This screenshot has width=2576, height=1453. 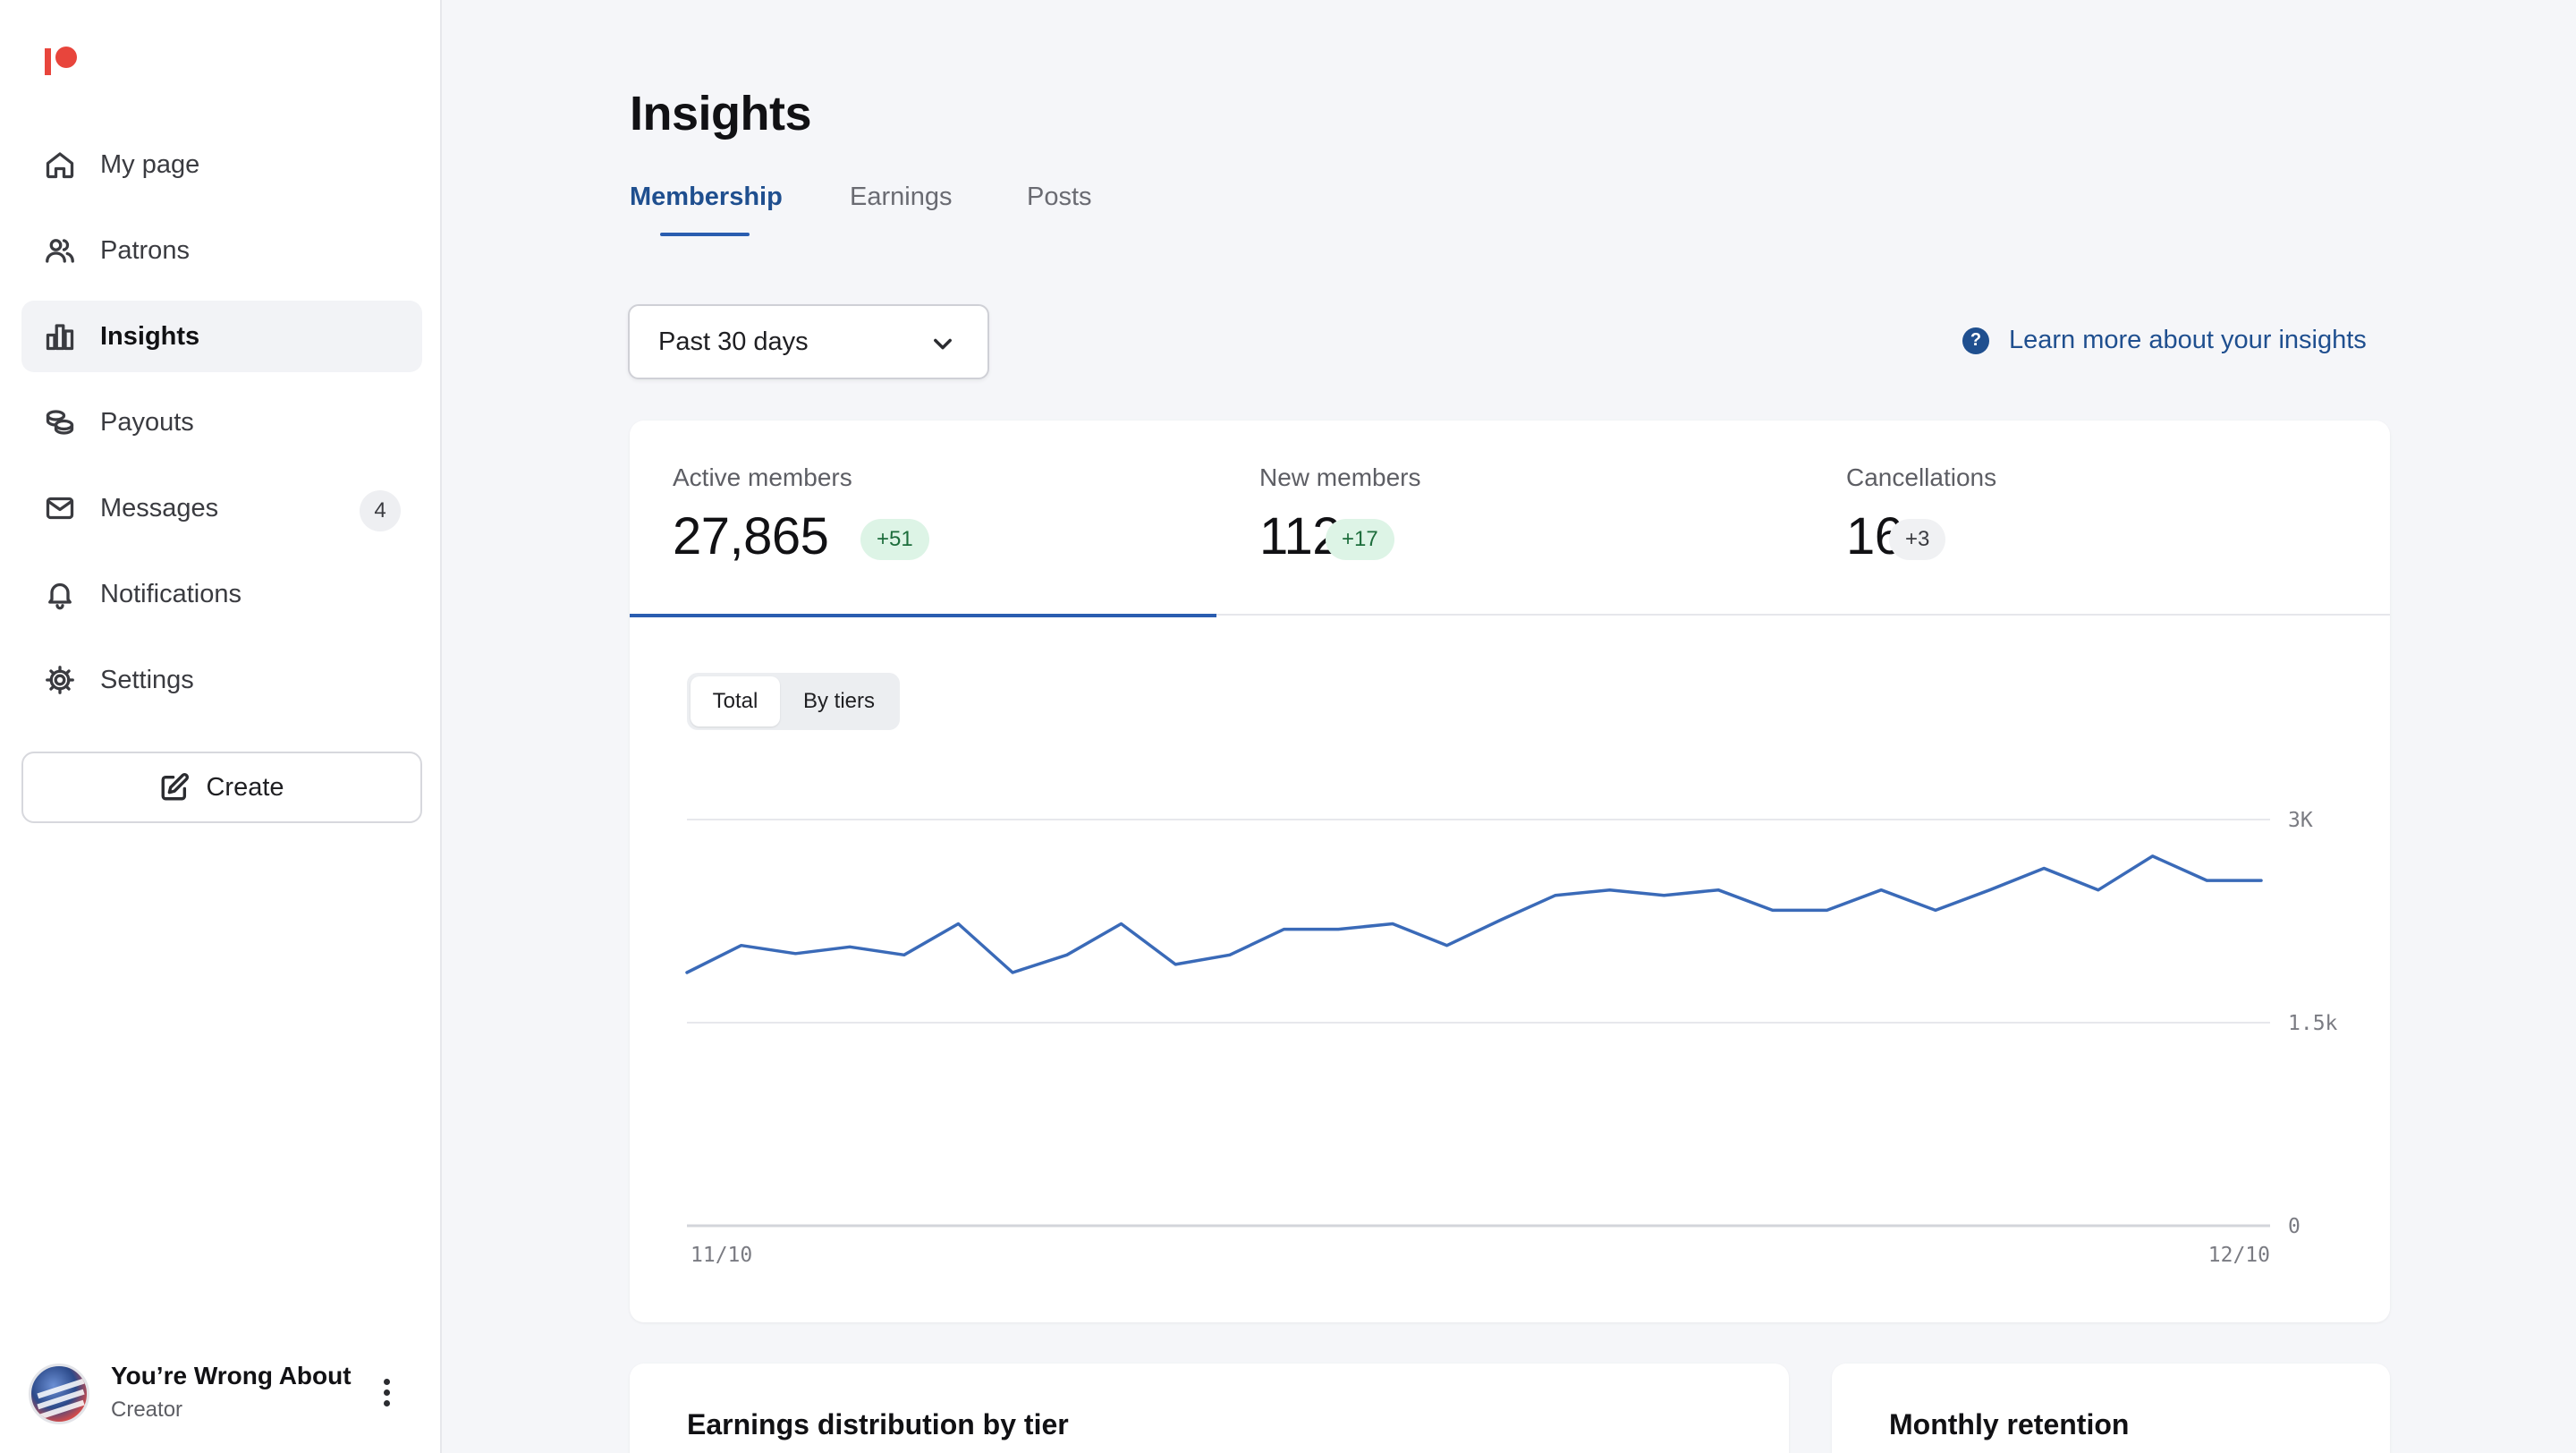 I want to click on edit-icon, so click(x=176, y=786).